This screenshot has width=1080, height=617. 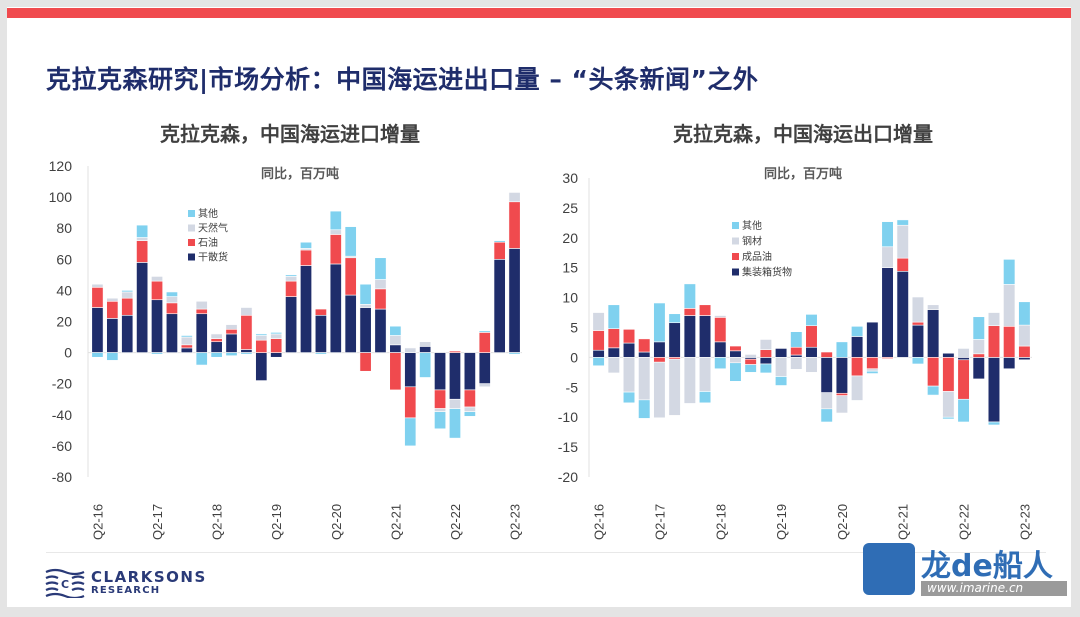 What do you see at coordinates (62, 446) in the screenshot?
I see `y-tick-label: -60` at bounding box center [62, 446].